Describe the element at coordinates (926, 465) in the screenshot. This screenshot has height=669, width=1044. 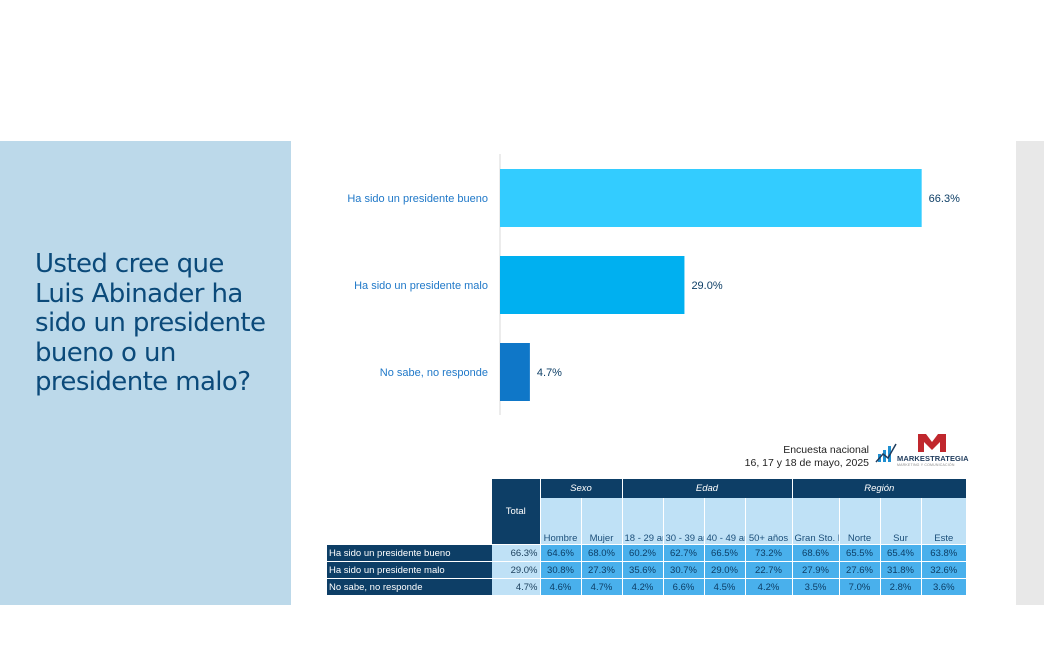
I see `logo-tagline: MARKETING Y COMUNICACIÓN` at that location.